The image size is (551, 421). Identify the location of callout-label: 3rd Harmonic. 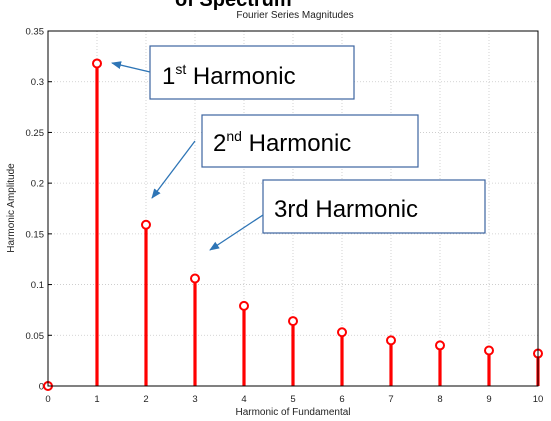
(346, 209).